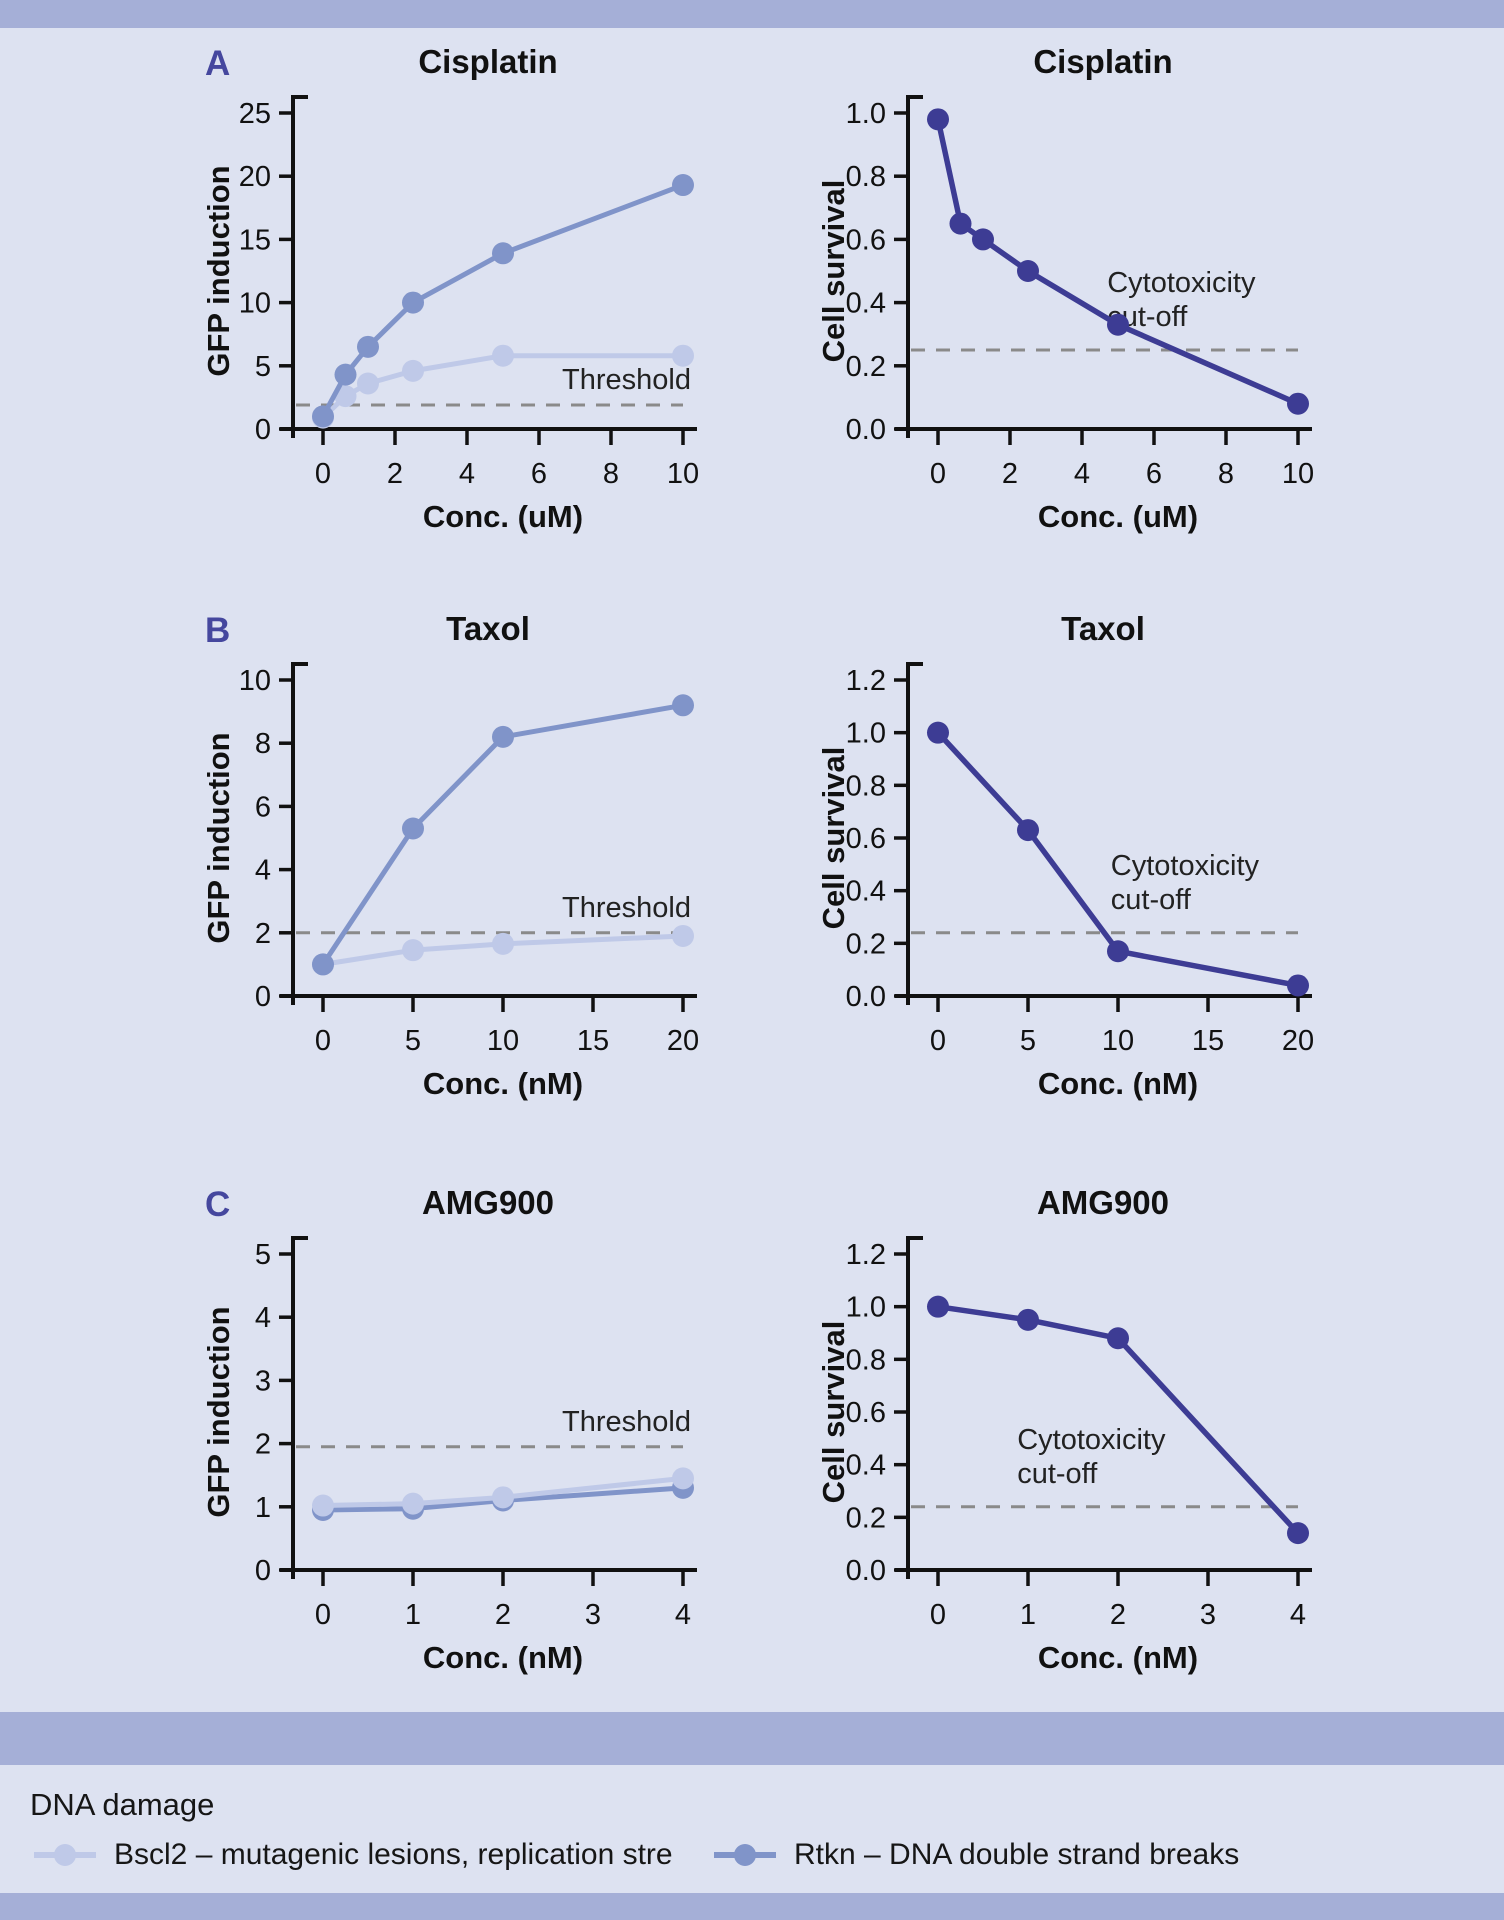 Image resolution: width=1504 pixels, height=1920 pixels. What do you see at coordinates (263, 934) in the screenshot?
I see `y-tick-label: 2` at bounding box center [263, 934].